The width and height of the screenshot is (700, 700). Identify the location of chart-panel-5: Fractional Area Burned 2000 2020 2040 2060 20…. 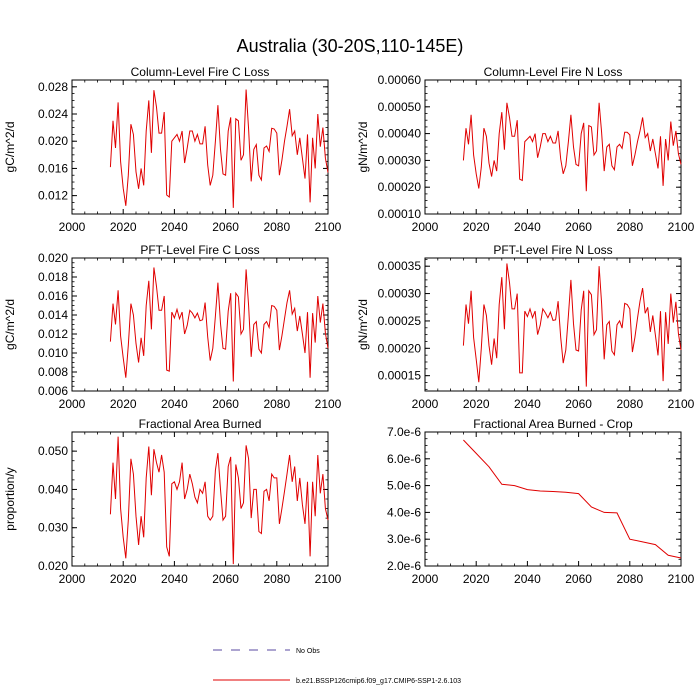
(172, 501).